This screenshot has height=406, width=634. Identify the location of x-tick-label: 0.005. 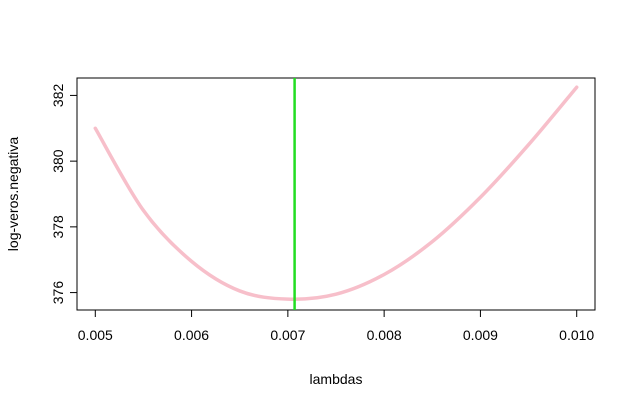
(95, 335).